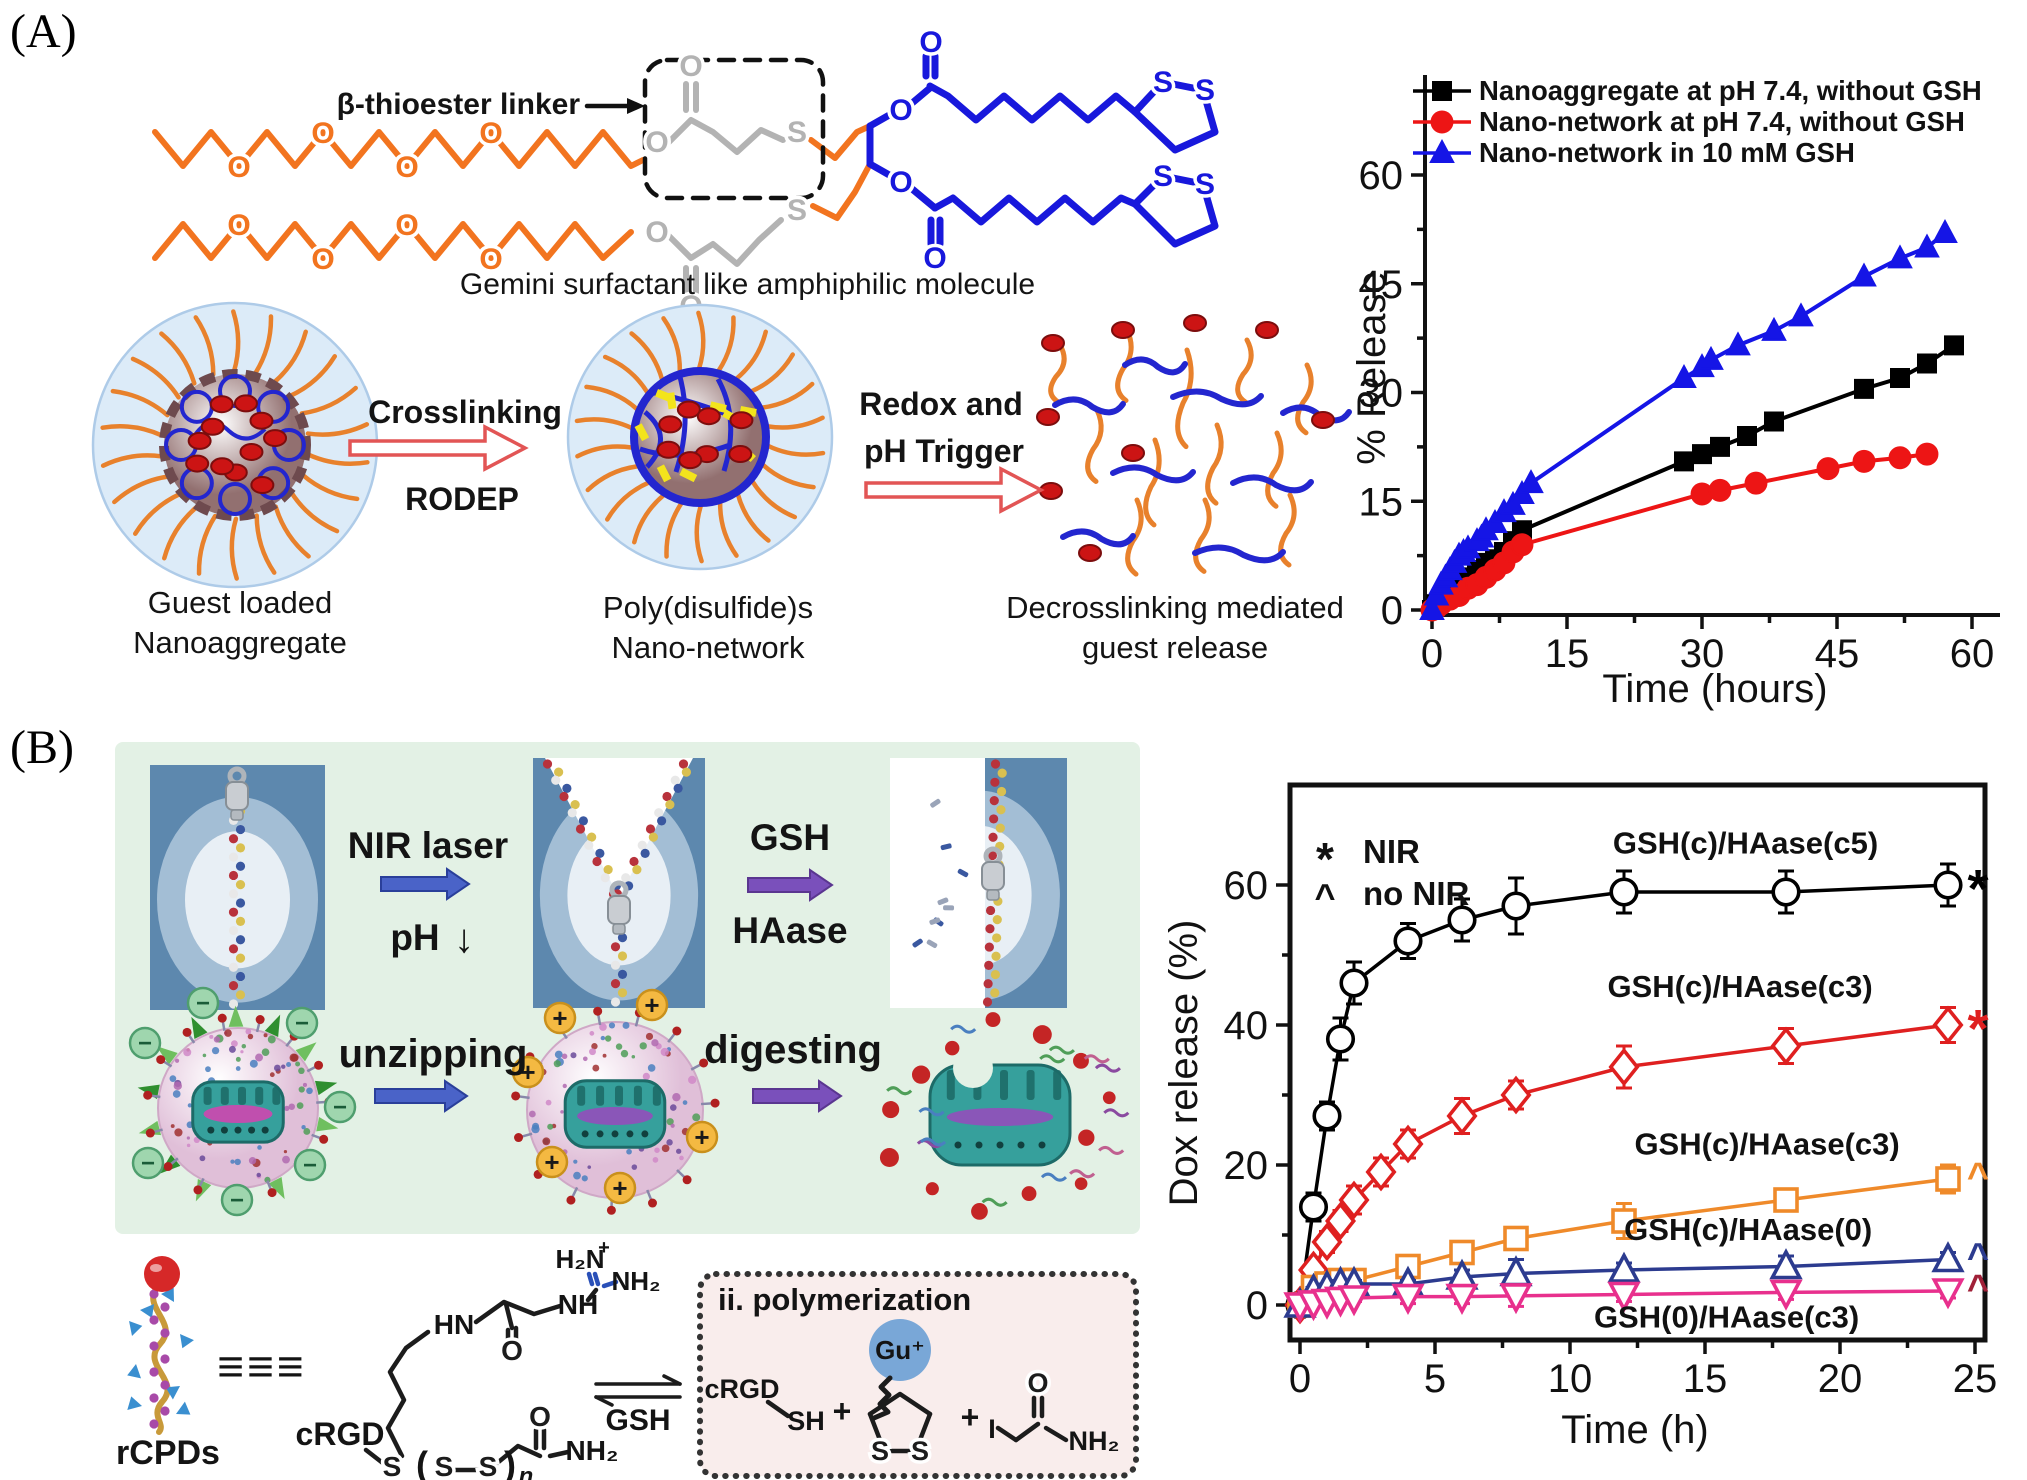 The image size is (2027, 1480). I want to click on zipper-digested, so click(978, 883).